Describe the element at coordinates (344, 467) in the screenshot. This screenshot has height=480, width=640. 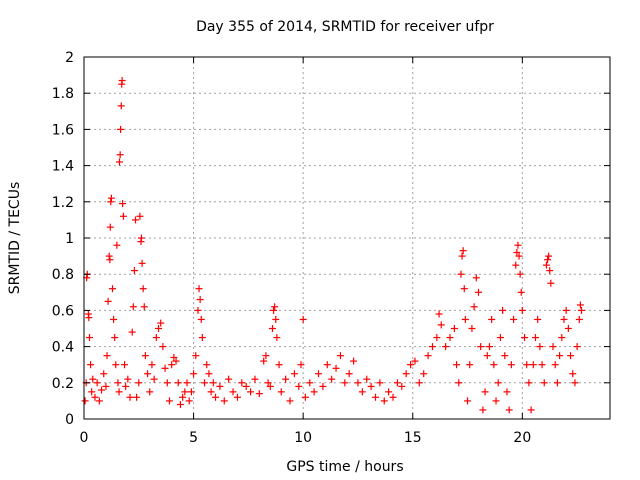
I see `x-axis-label: GPS time / hours` at that location.